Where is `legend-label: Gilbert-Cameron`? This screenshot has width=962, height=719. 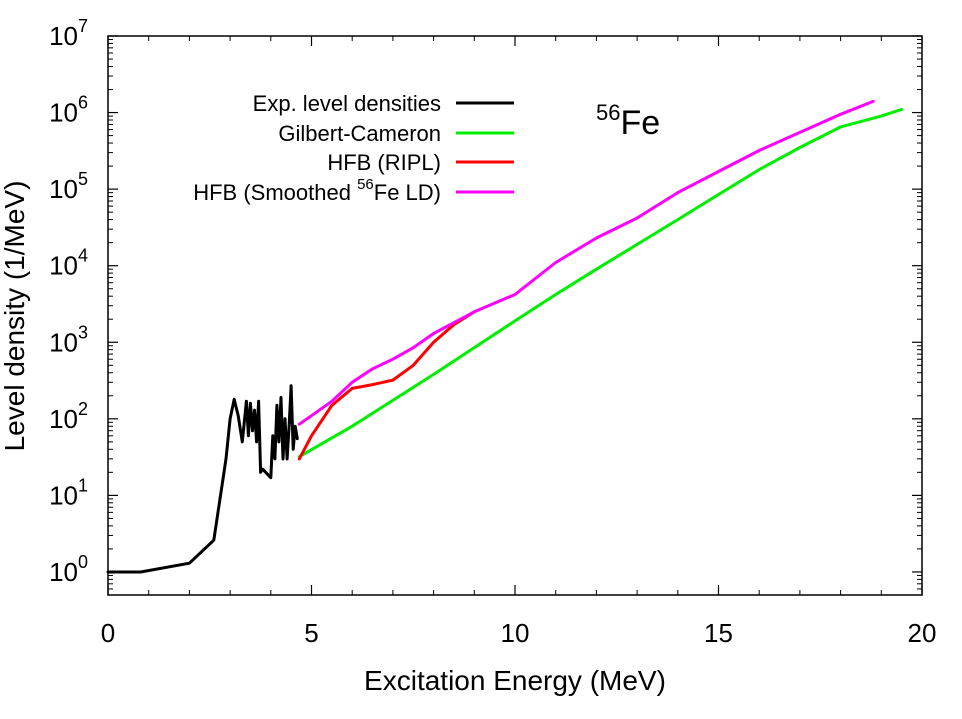
legend-label: Gilbert-Cameron is located at coordinates (359, 133).